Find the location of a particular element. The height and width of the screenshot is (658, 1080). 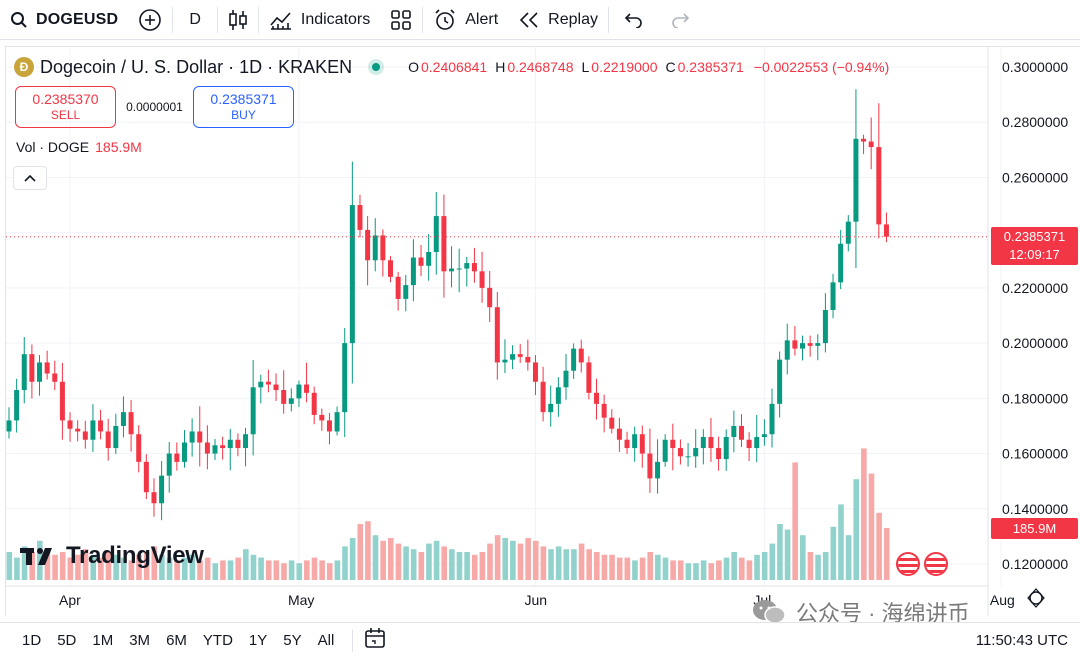

utc-clock: 11:50:43 UTC is located at coordinates (1021, 640).